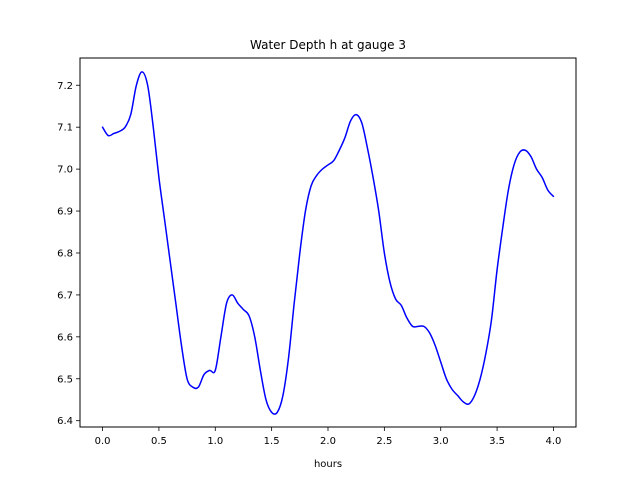 The width and height of the screenshot is (640, 480). What do you see at coordinates (65, 212) in the screenshot?
I see `y-tick-label: 6.9` at bounding box center [65, 212].